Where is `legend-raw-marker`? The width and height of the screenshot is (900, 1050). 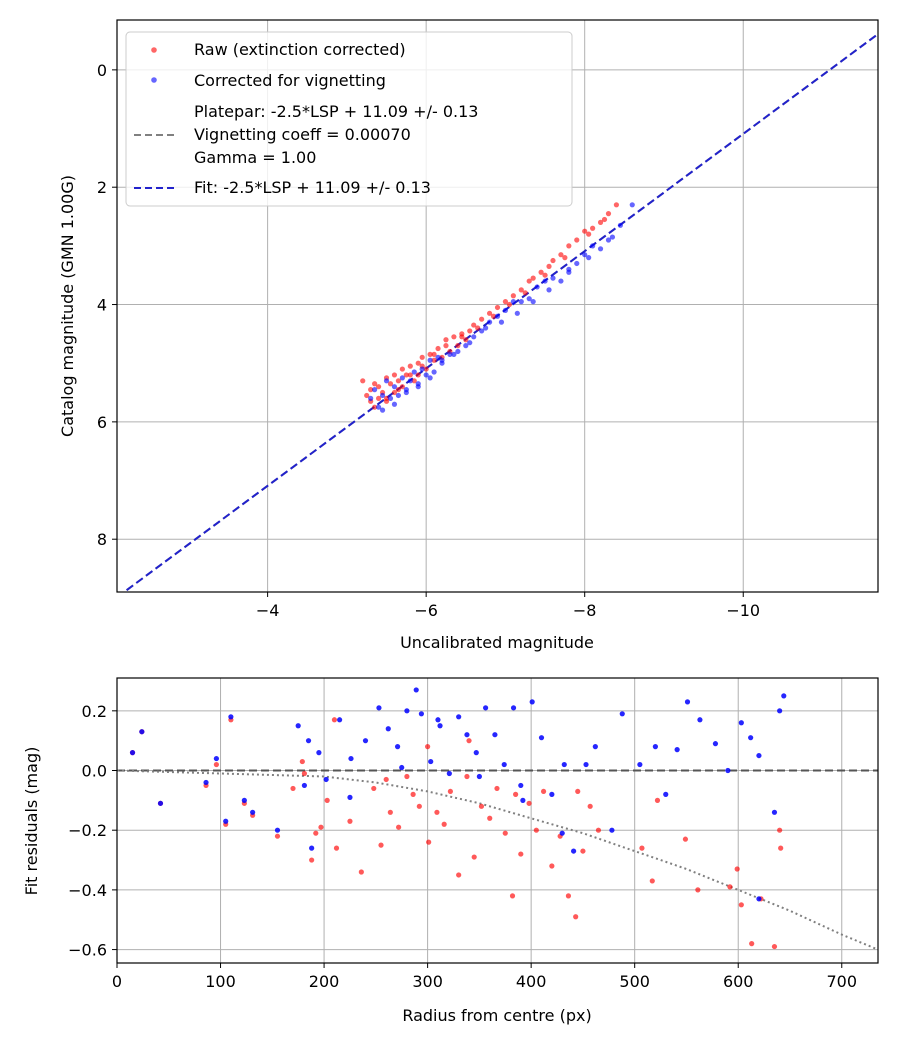 legend-raw-marker is located at coordinates (154, 50).